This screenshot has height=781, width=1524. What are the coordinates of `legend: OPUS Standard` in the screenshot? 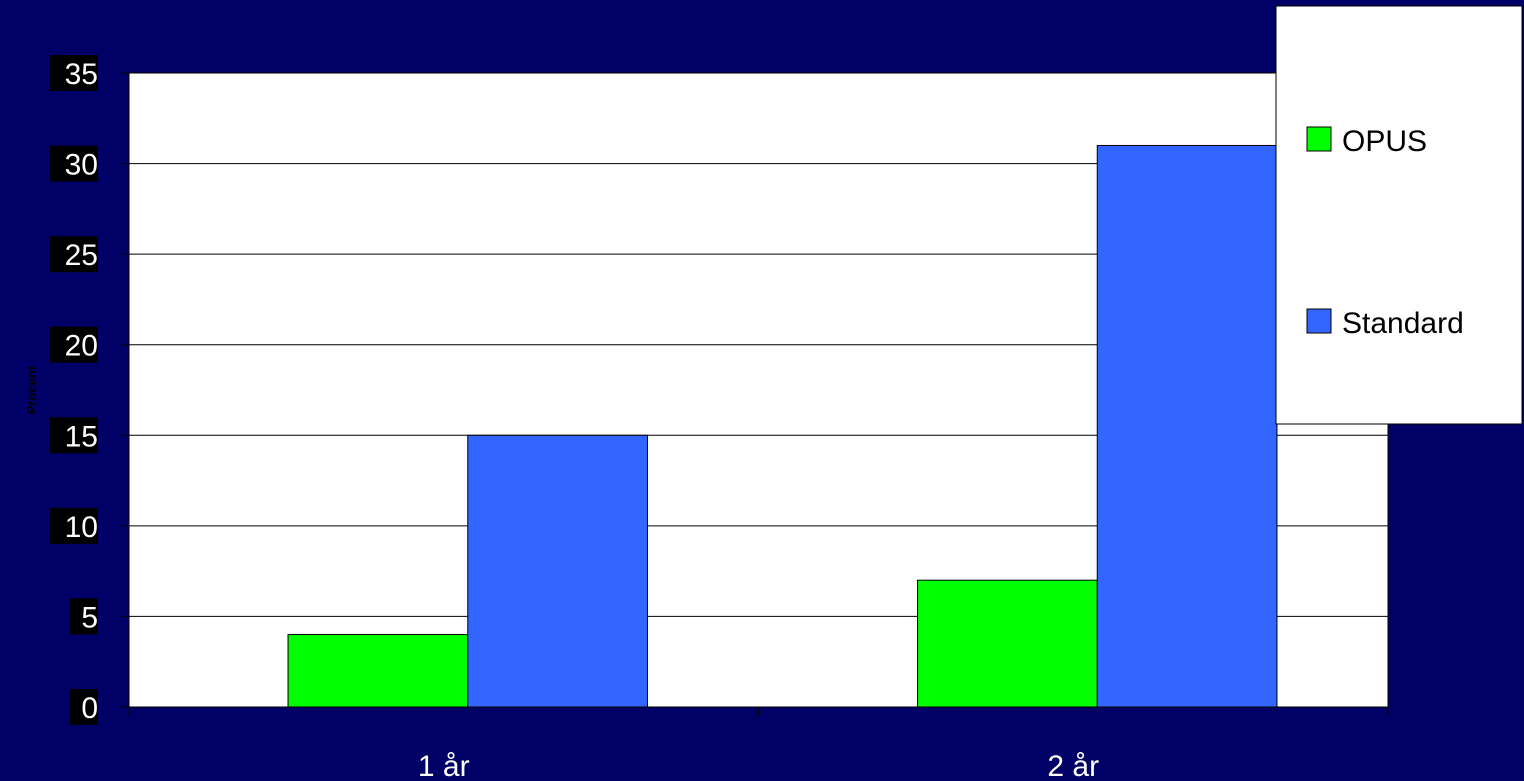 It's located at (1399, 215).